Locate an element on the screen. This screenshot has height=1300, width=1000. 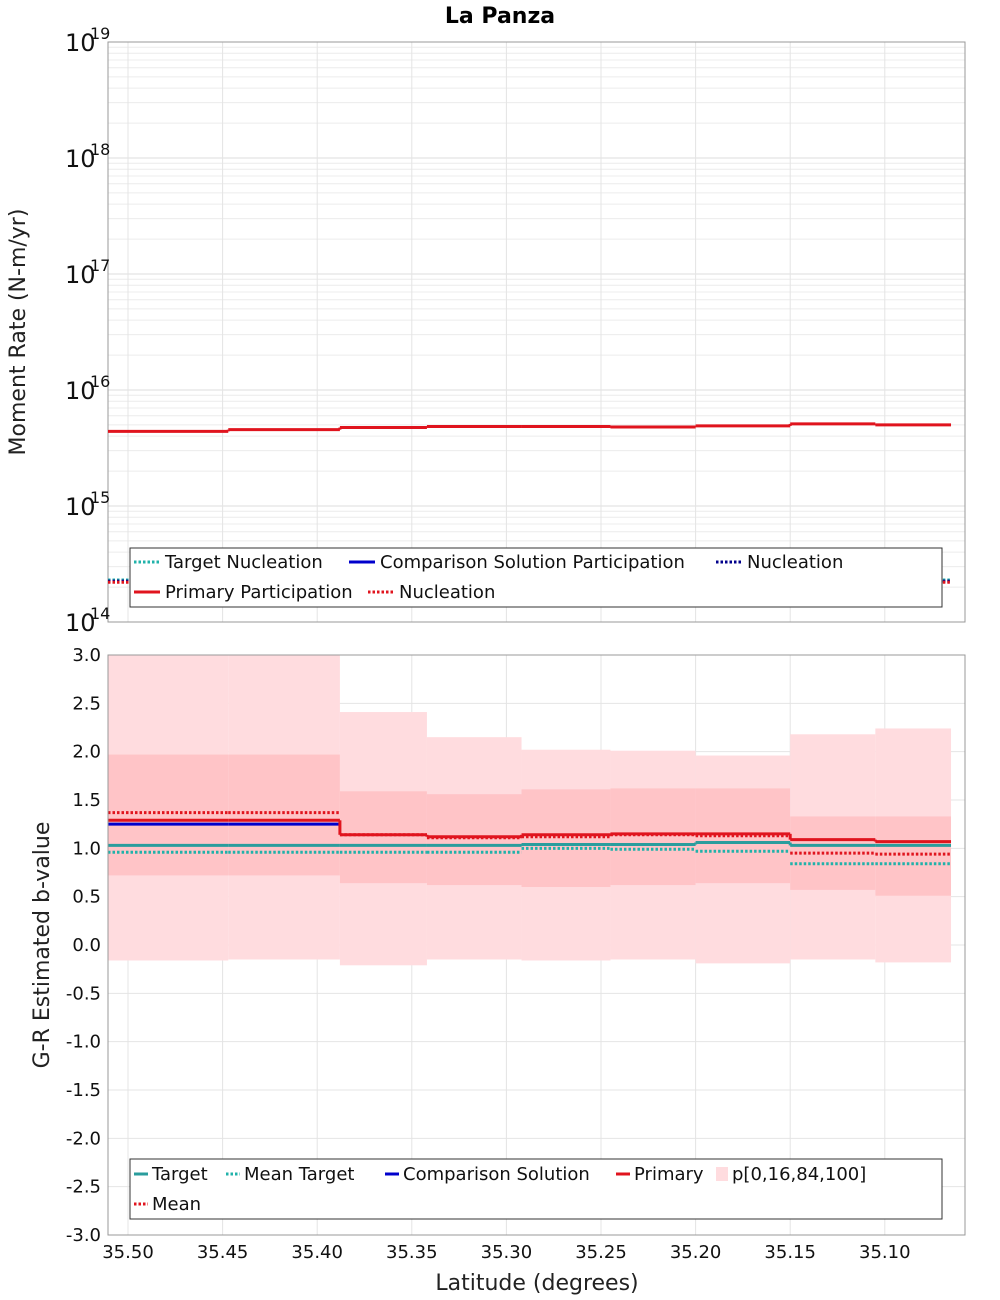
bottom-y-tick-label: 1.0 is located at coordinates (86, 848).